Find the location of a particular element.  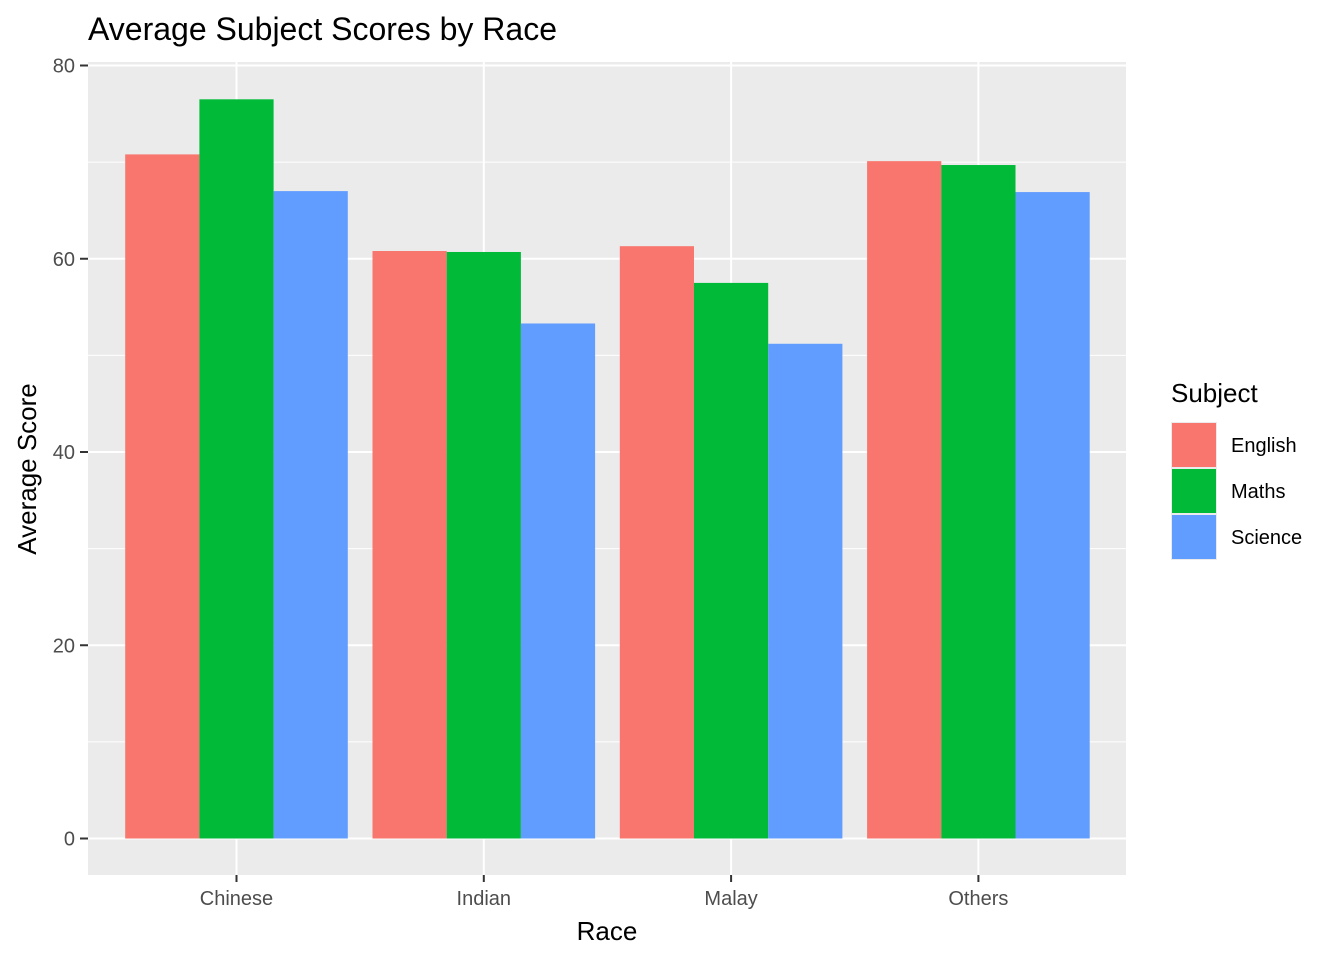

bar-english-indian is located at coordinates (409, 545).